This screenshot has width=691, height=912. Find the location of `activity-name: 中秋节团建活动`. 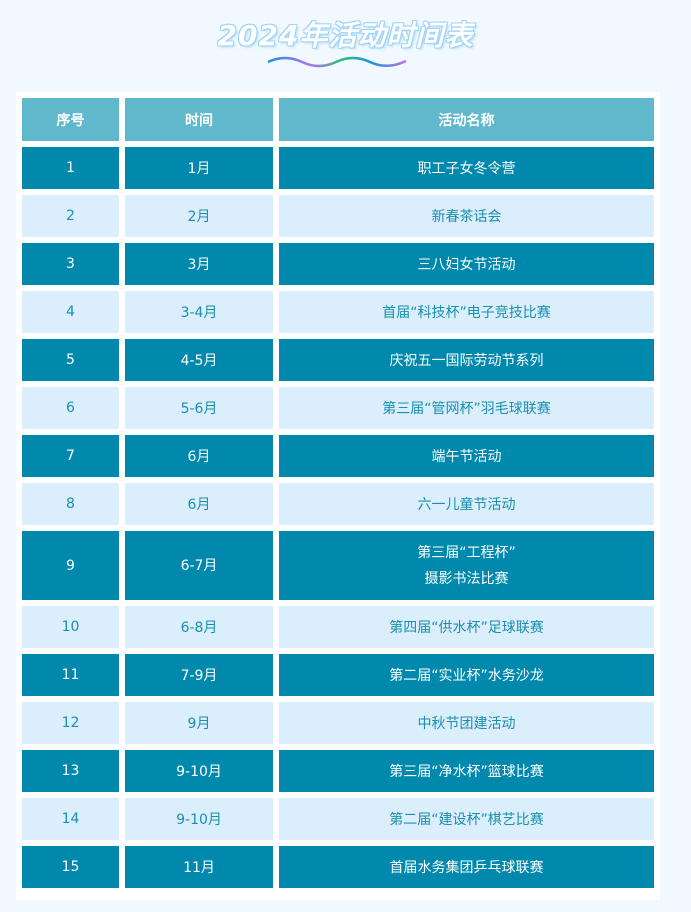

activity-name: 中秋节团建活动 is located at coordinates (466, 724).